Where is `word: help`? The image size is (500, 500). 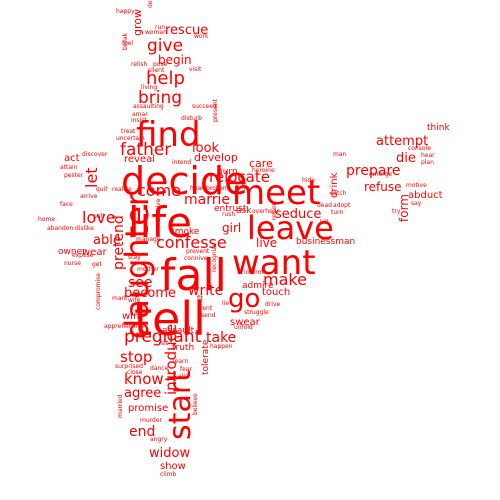 word: help is located at coordinates (165, 78).